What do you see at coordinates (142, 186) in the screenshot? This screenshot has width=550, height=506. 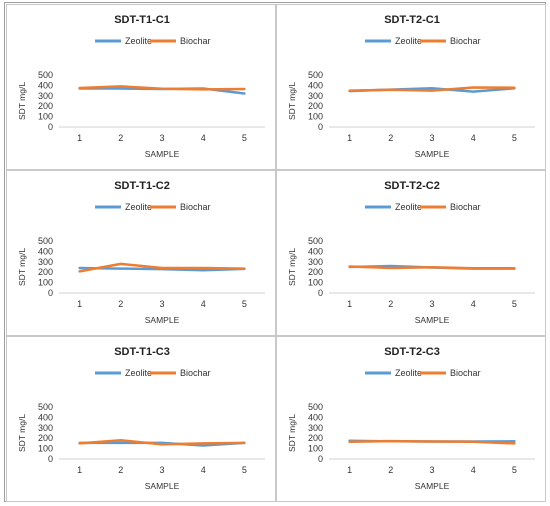 I see `chart-title: SDT-T1-C2` at bounding box center [142, 186].